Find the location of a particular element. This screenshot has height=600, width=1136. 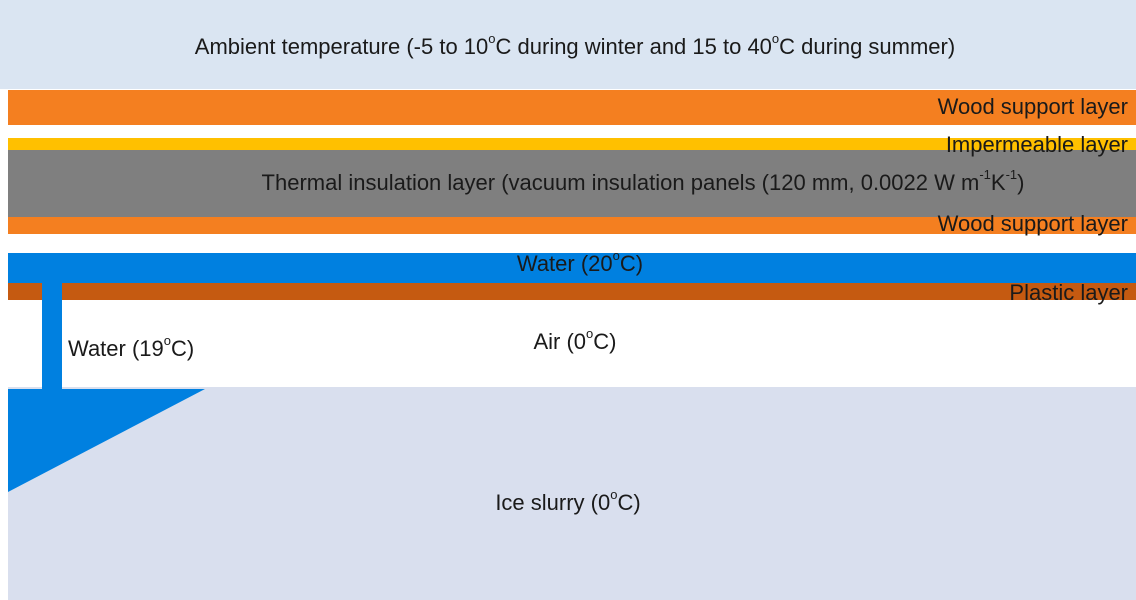

insulation-layer is located at coordinates (572, 183).